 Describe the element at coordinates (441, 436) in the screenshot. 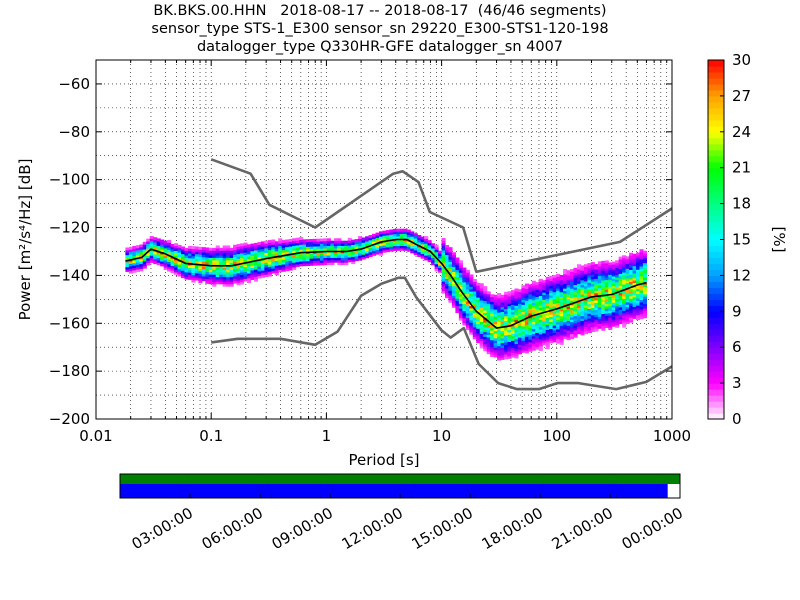

I see `x-tick-label: 10` at that location.